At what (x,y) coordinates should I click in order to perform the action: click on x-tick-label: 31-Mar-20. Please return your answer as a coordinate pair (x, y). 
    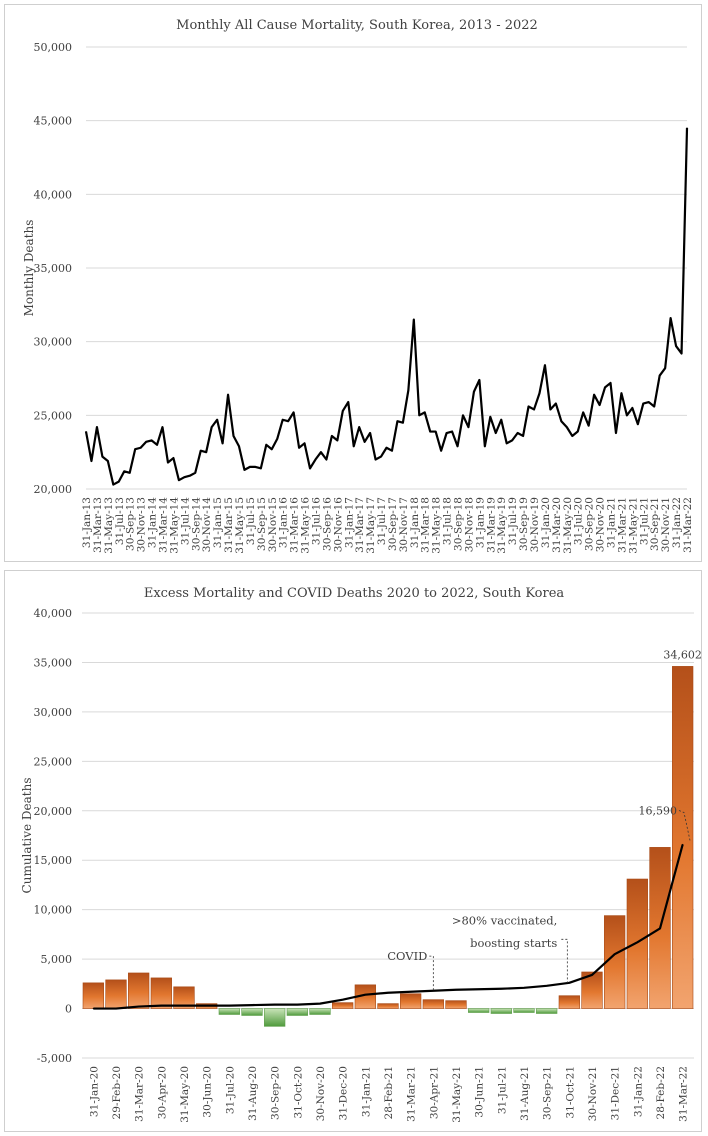
    Looking at the image, I should click on (557, 525).